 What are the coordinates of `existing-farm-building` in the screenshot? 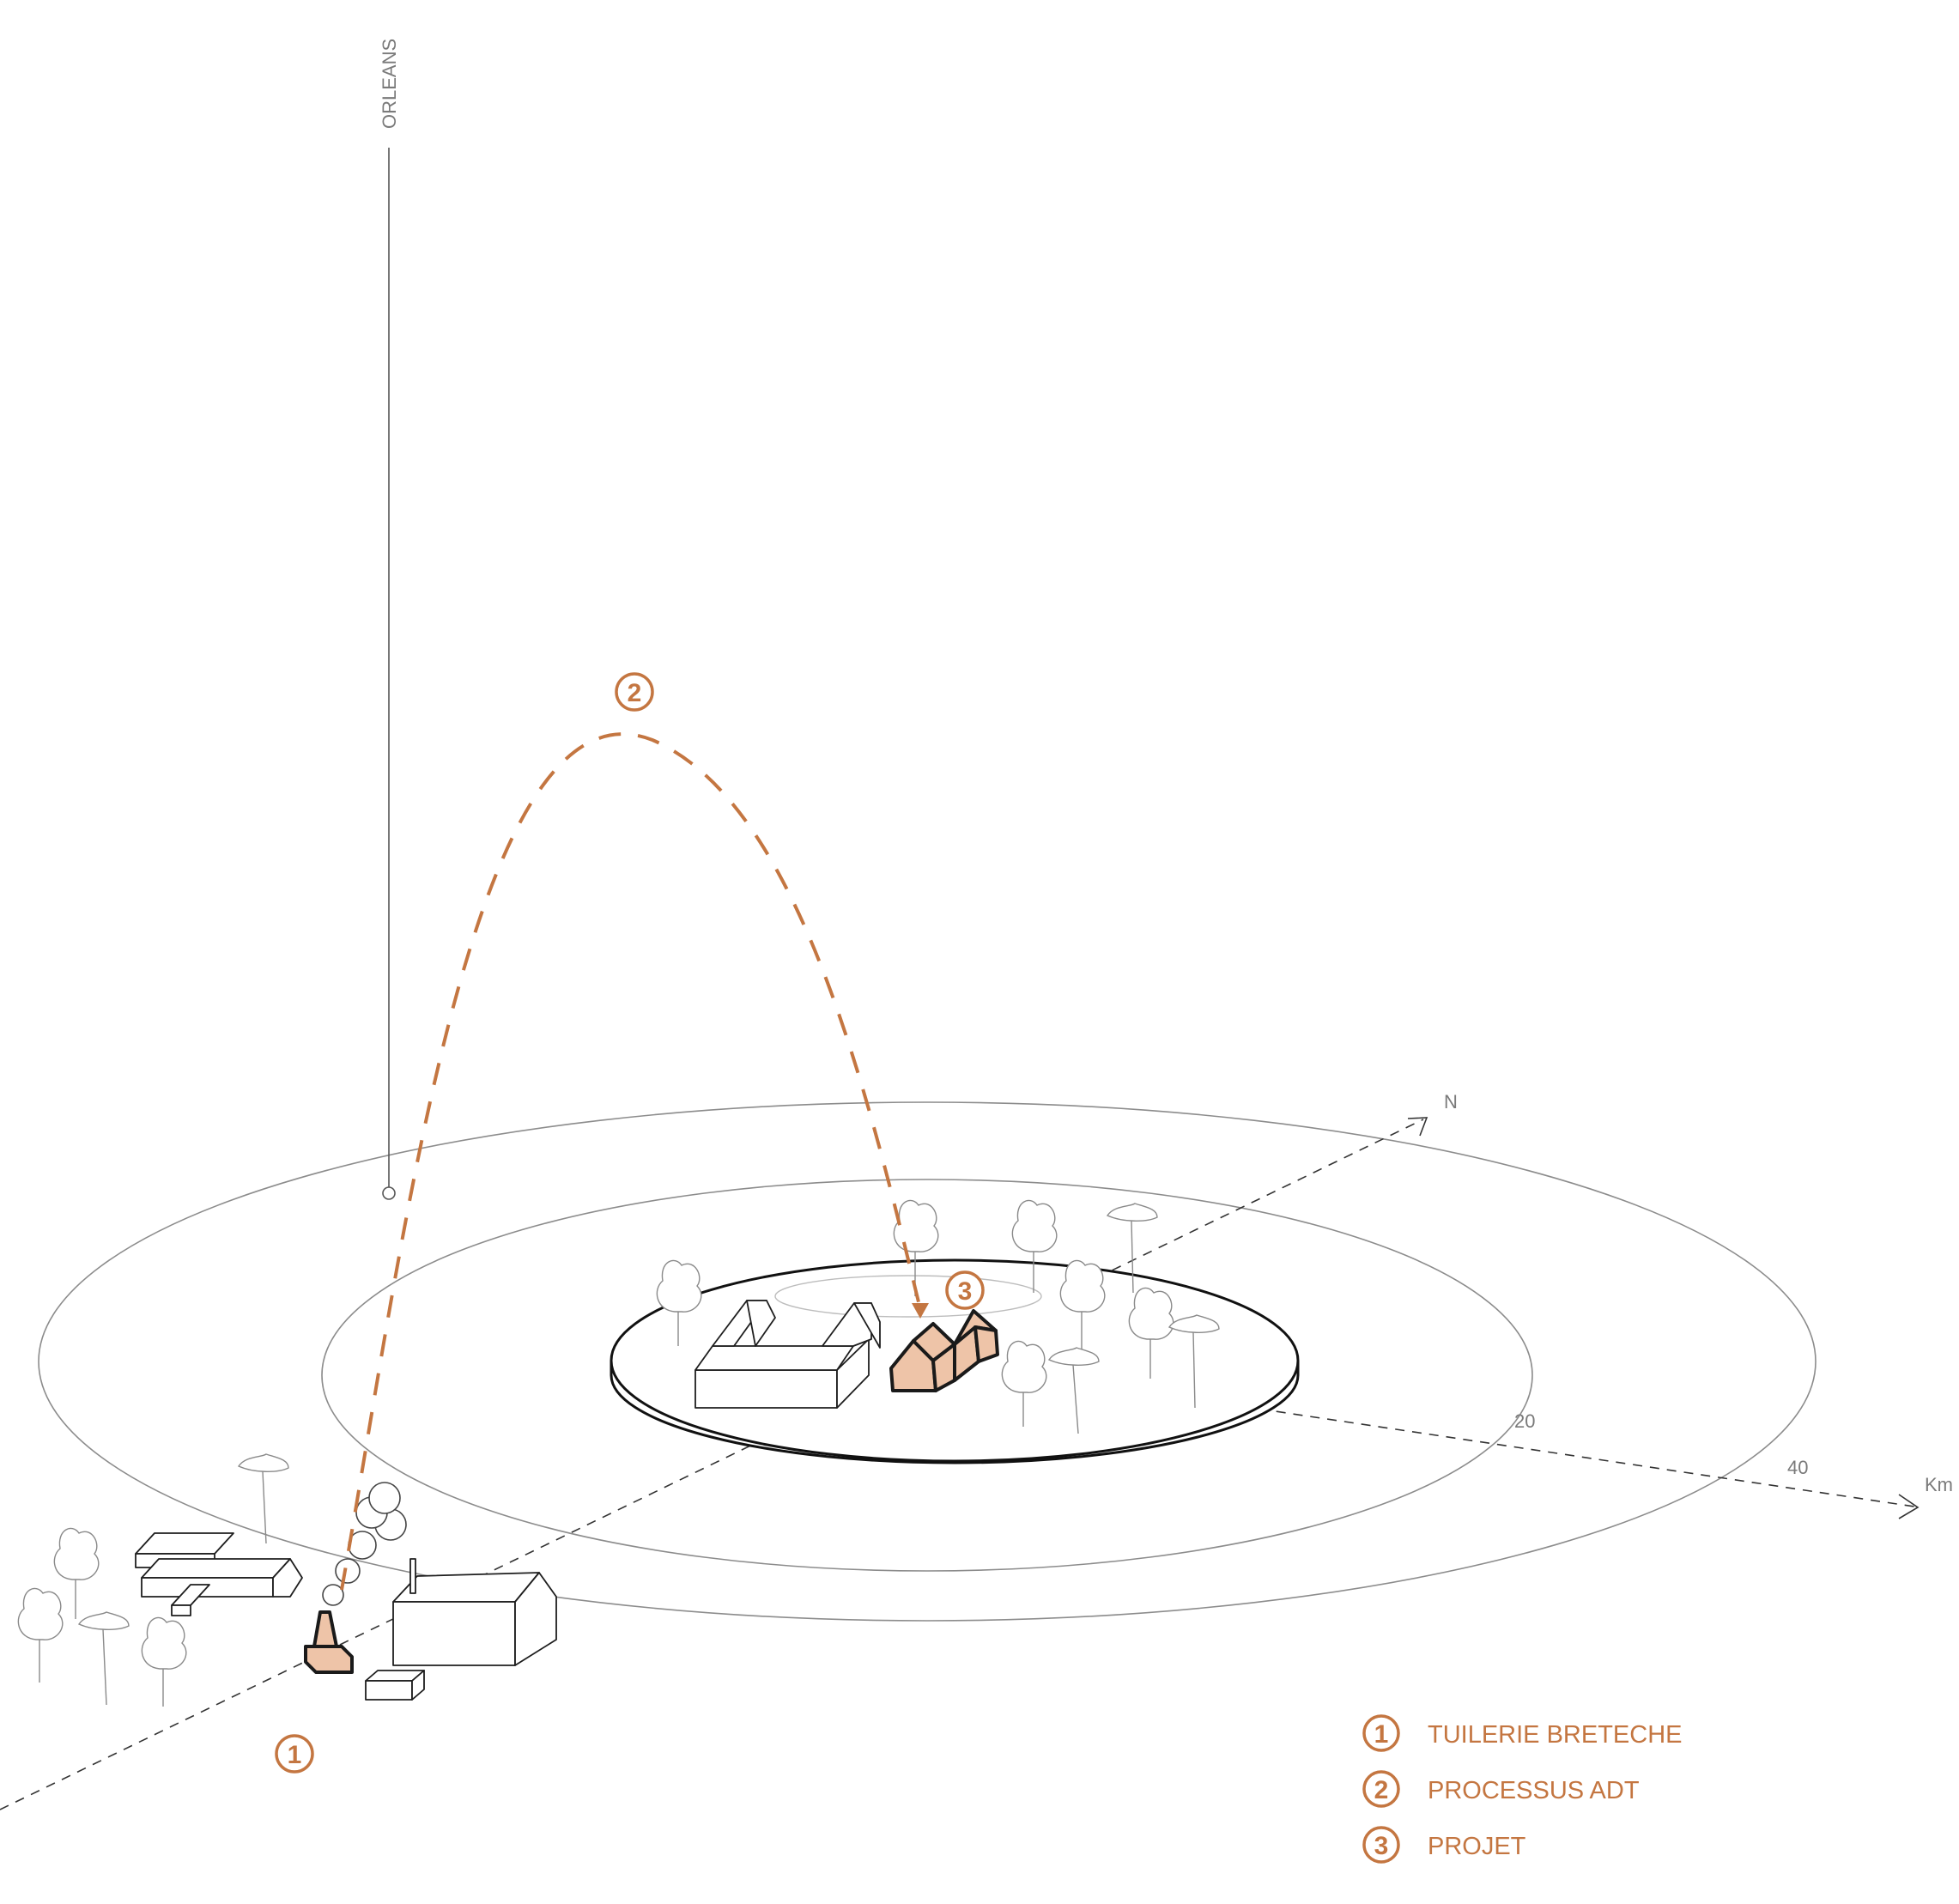 It's located at (787, 1354).